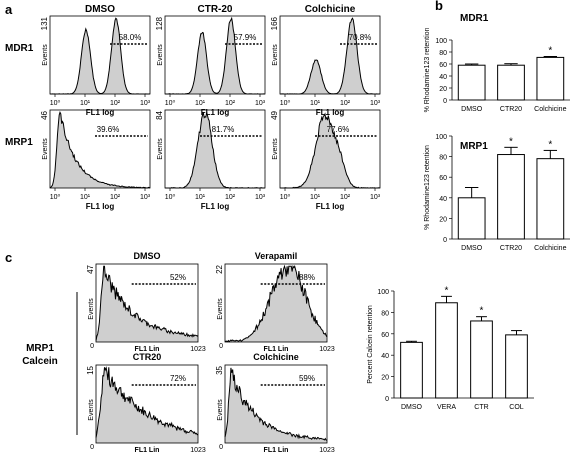 The height and width of the screenshot is (455, 582). I want to click on category-label: VERA, so click(446, 407).